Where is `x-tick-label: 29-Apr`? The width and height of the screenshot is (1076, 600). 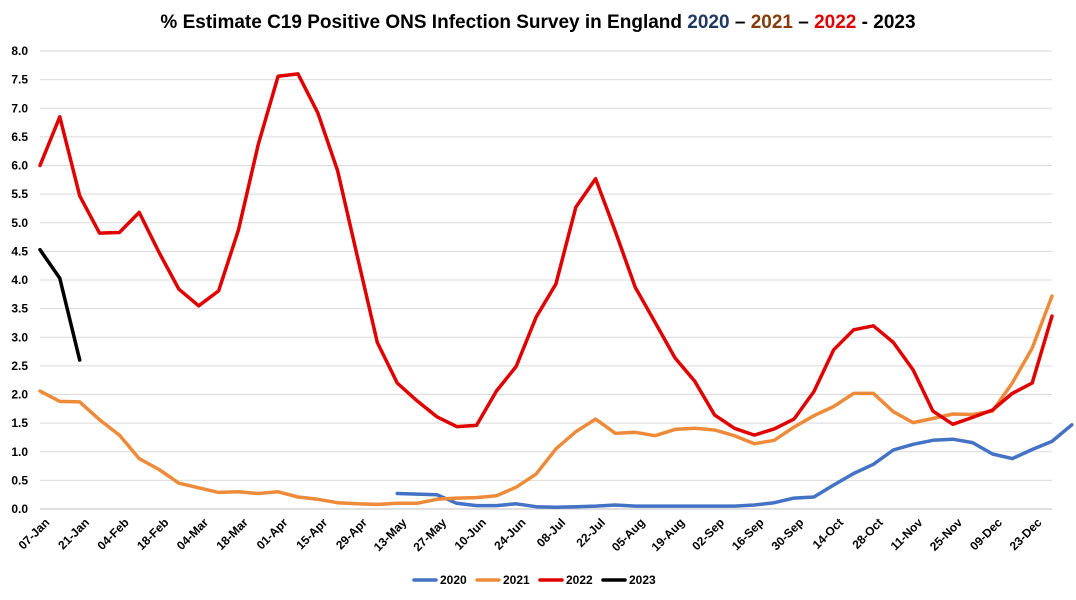
x-tick-label: 29-Apr is located at coordinates (351, 533).